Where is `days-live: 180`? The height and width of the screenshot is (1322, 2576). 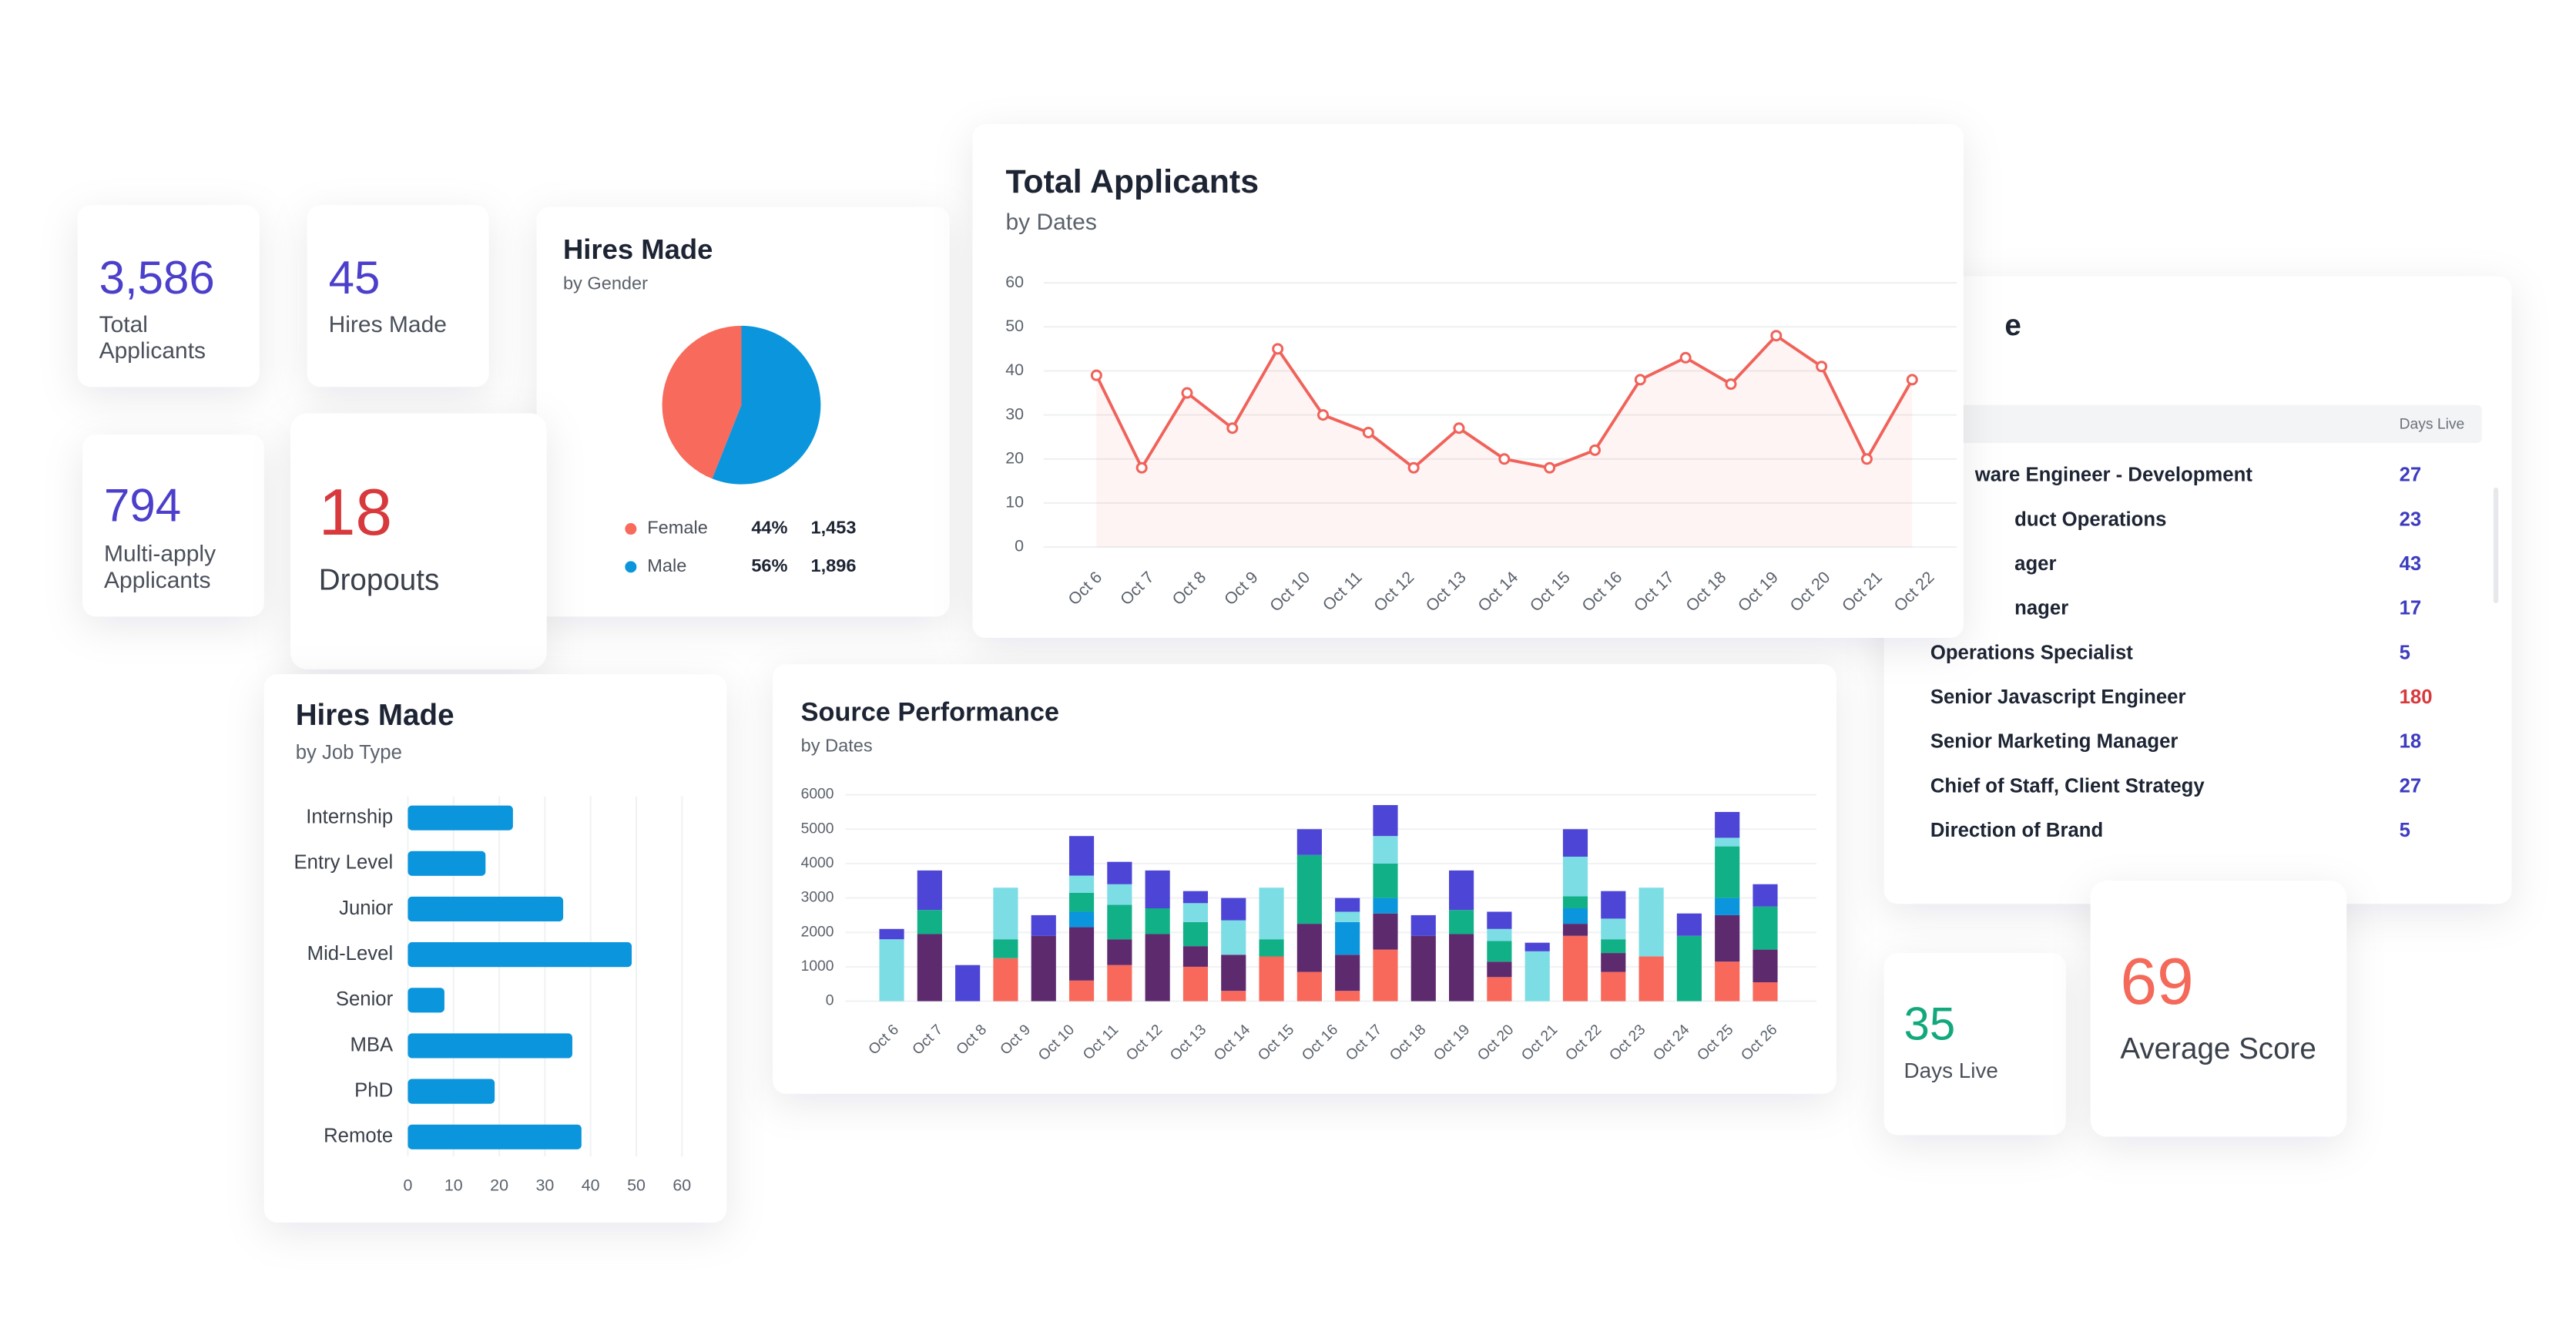
days-live: 180 is located at coordinates (2416, 697).